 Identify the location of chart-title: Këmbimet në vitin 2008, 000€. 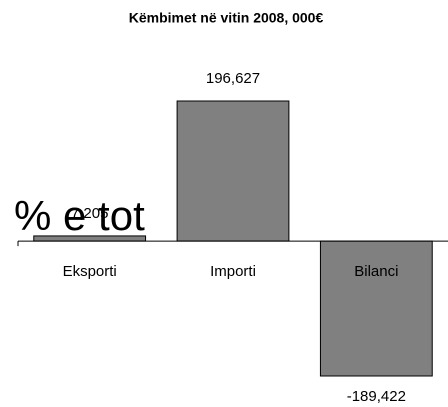
(226, 18).